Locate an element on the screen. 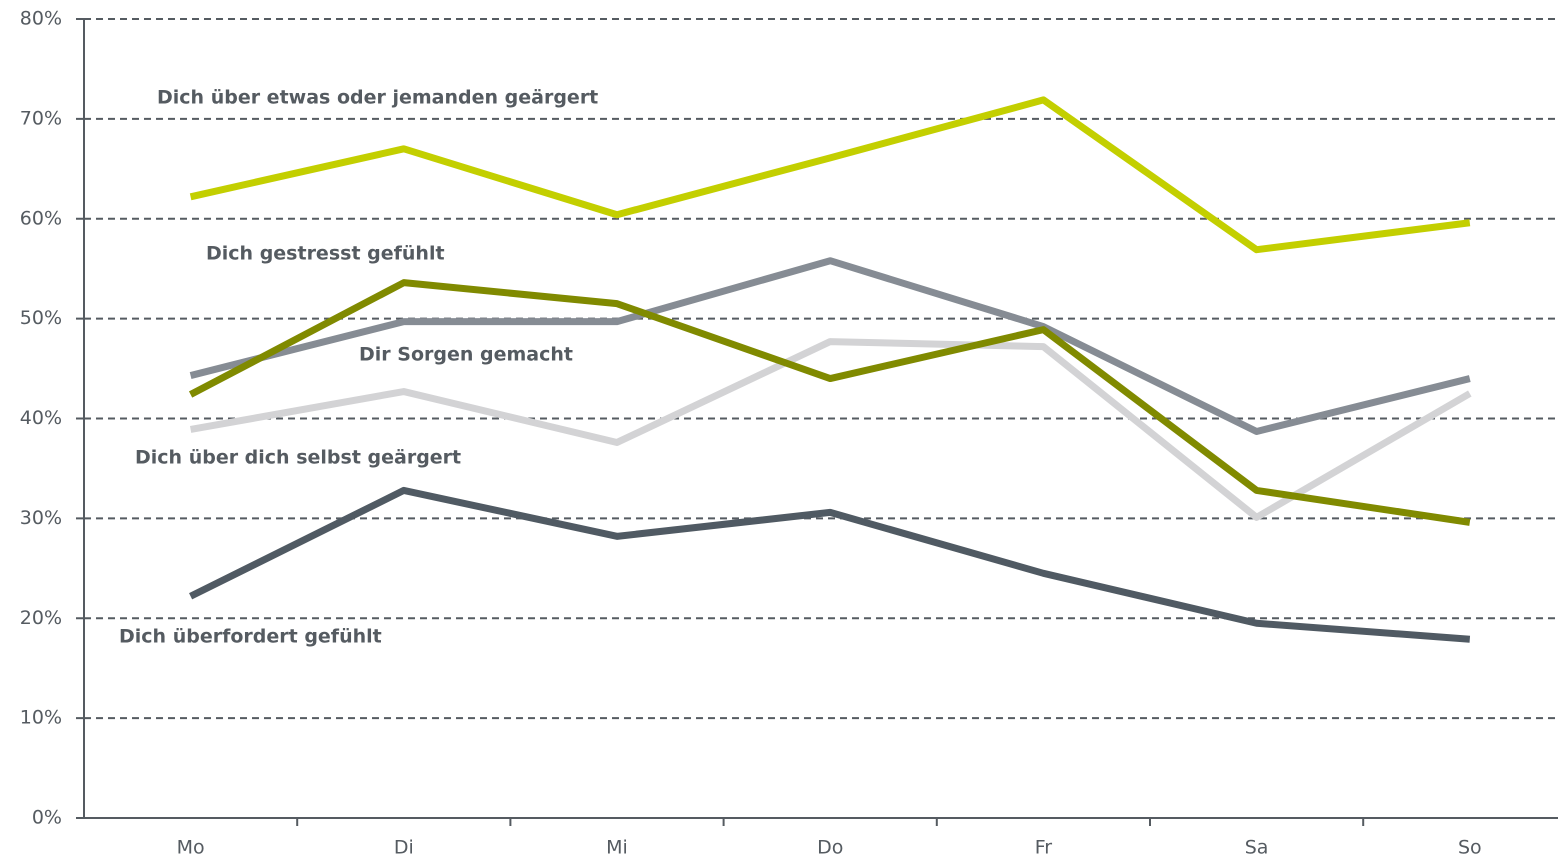 This screenshot has width=1560, height=857. y-tick-label: 0% is located at coordinates (47, 818).